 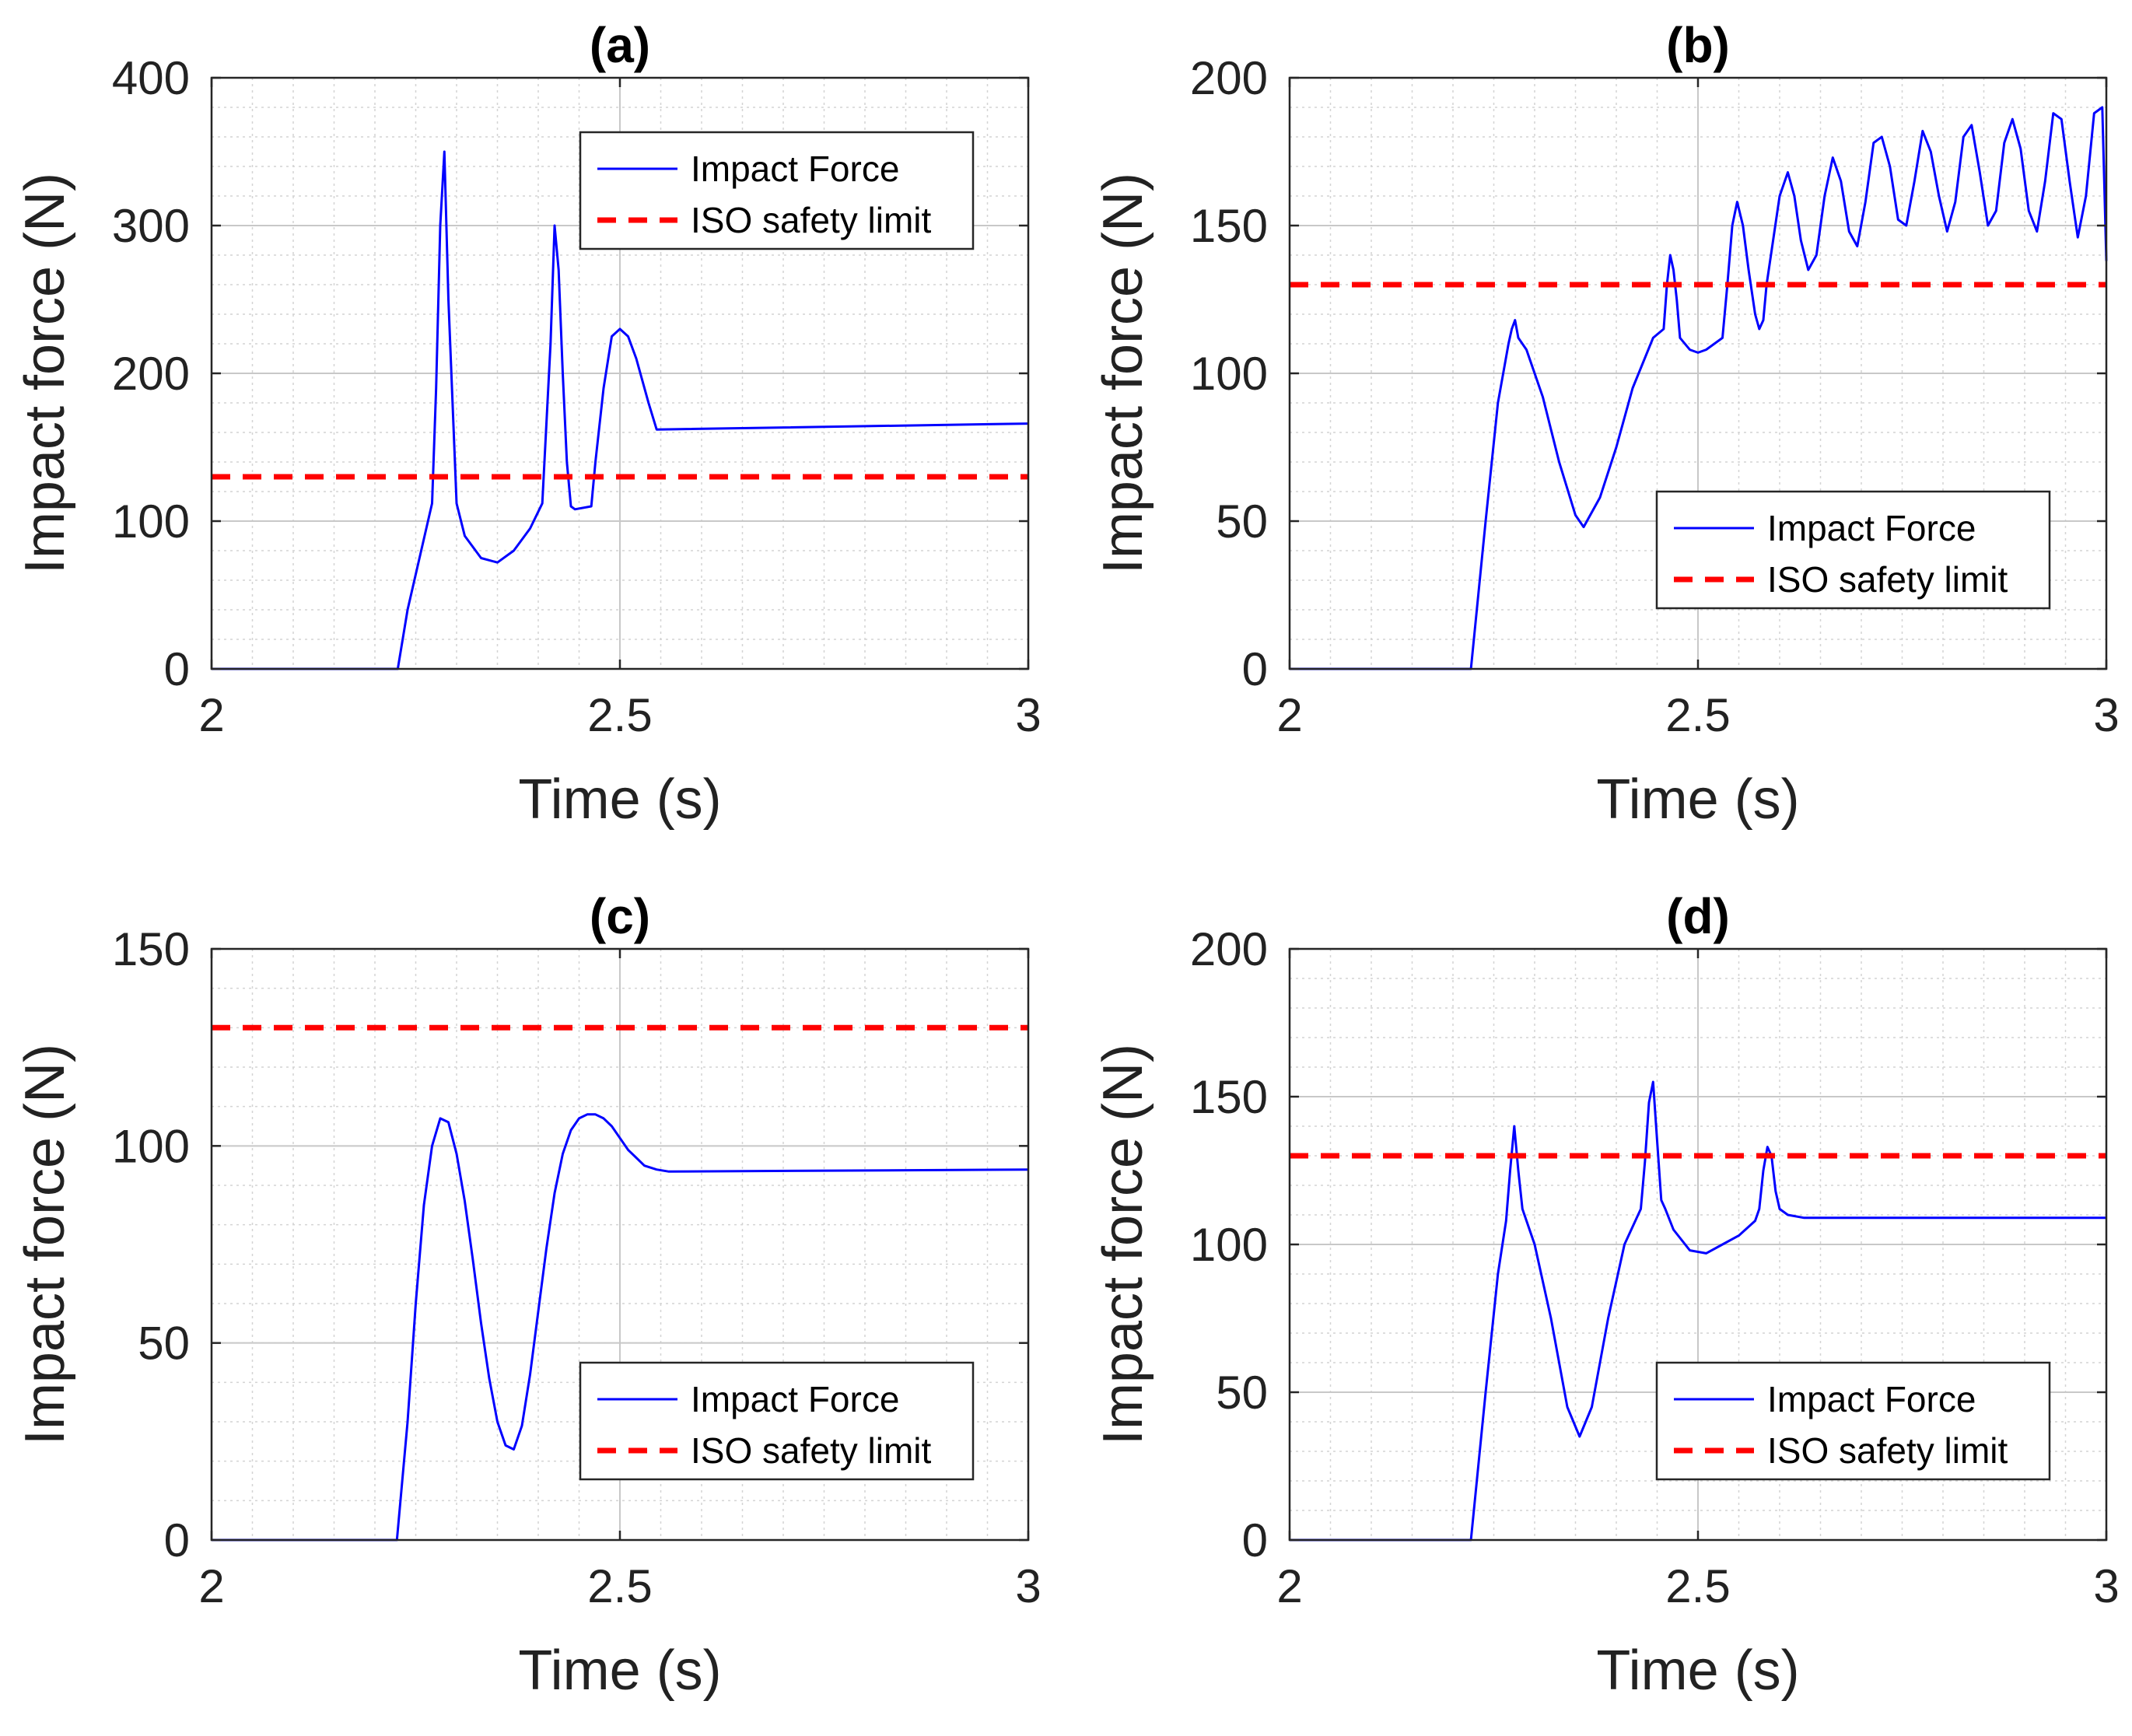 I want to click on chart-title: (a), so click(x=620, y=45).